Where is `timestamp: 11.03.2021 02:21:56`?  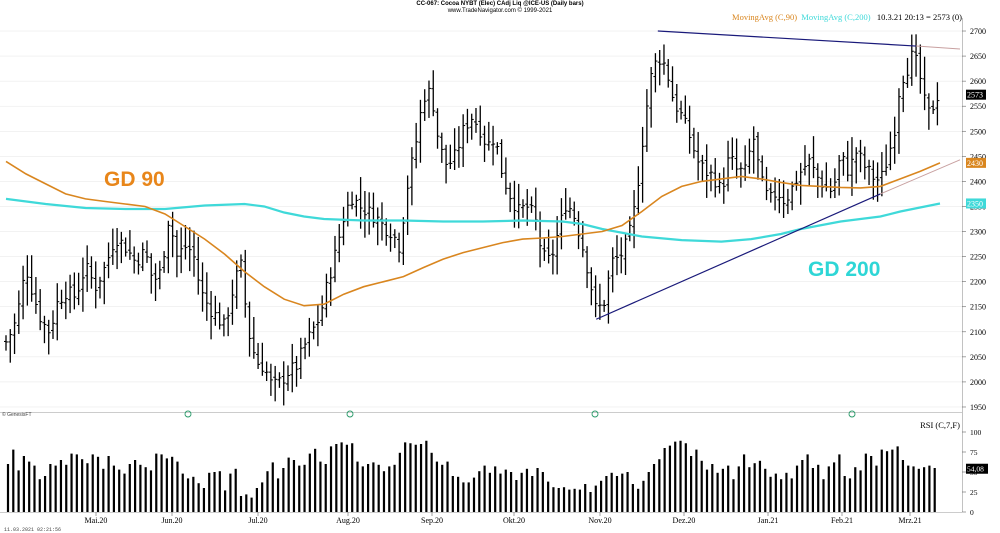 timestamp: 11.03.2021 02:21:56 is located at coordinates (33, 530).